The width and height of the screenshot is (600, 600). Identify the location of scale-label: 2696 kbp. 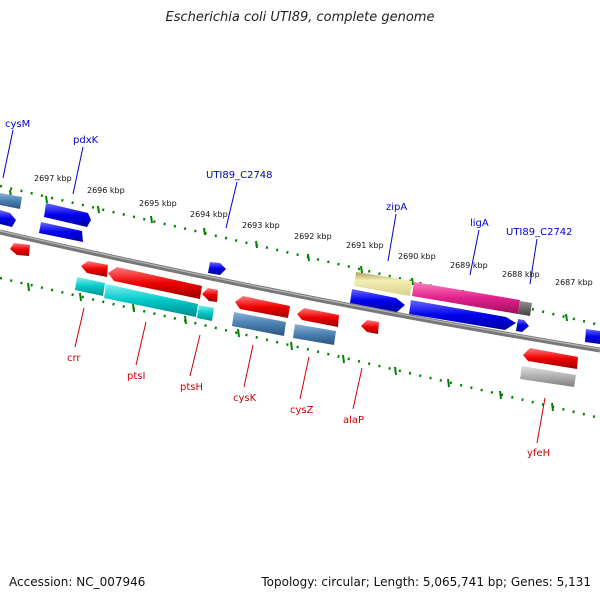
(106, 190).